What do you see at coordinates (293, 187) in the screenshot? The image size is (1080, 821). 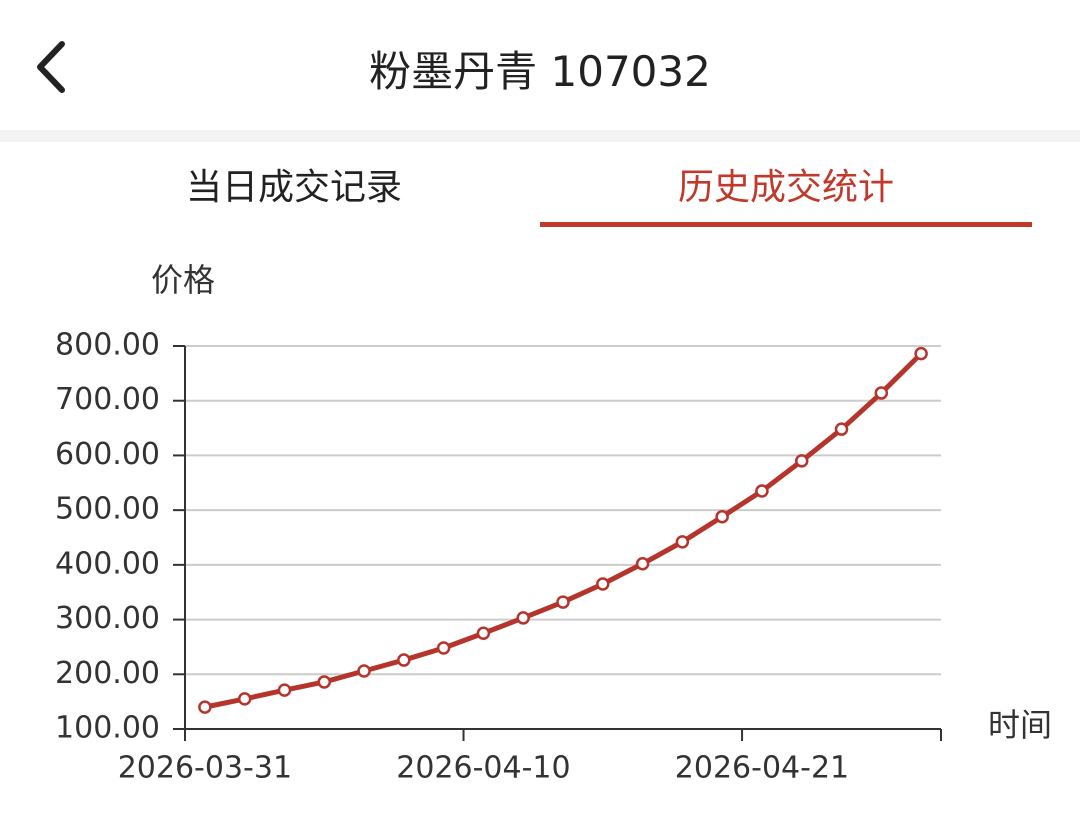 I see `tab: 当日成交记录` at bounding box center [293, 187].